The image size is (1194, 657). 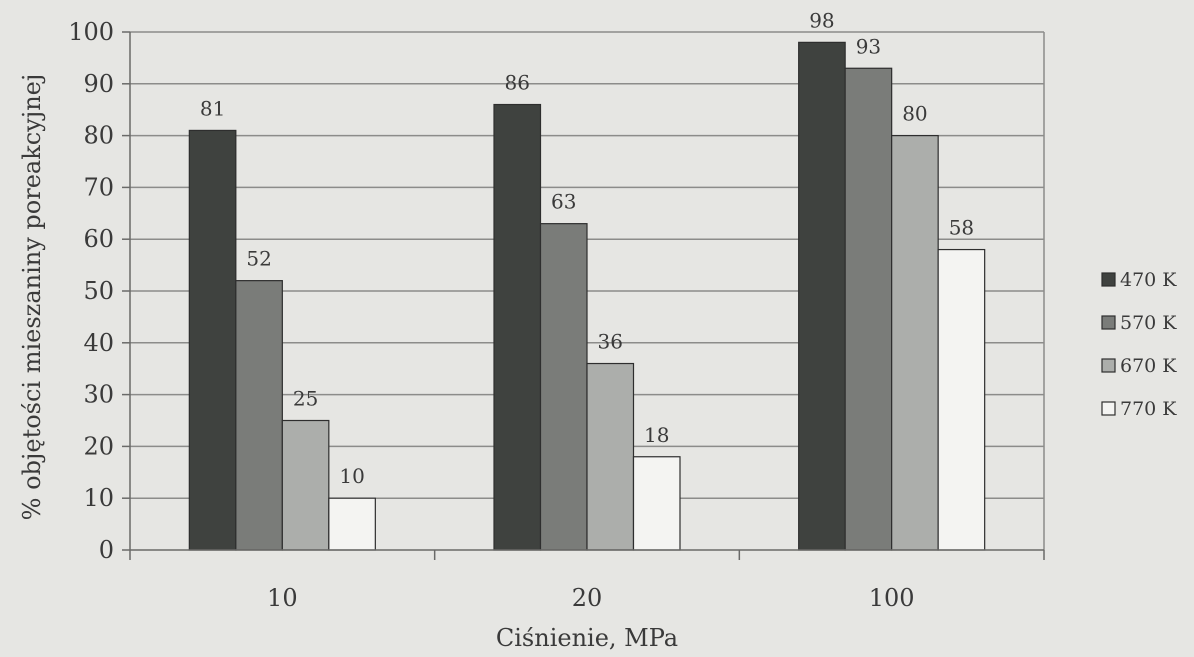 What do you see at coordinates (212, 108) in the screenshot?
I see `data-label: 81` at bounding box center [212, 108].